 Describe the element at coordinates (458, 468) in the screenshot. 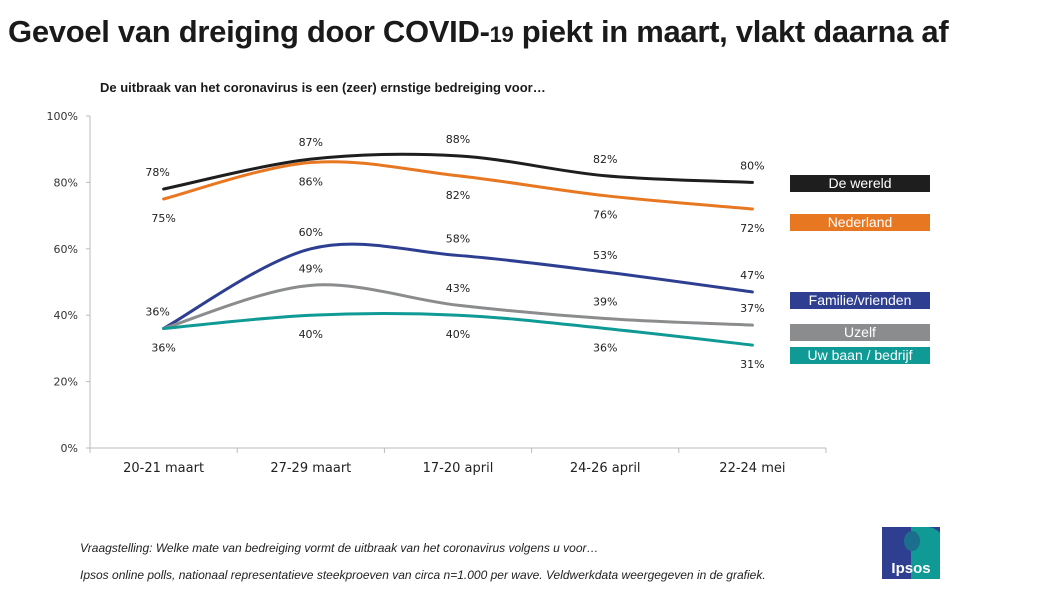

I see `x-tick-label: 17-20 april` at that location.